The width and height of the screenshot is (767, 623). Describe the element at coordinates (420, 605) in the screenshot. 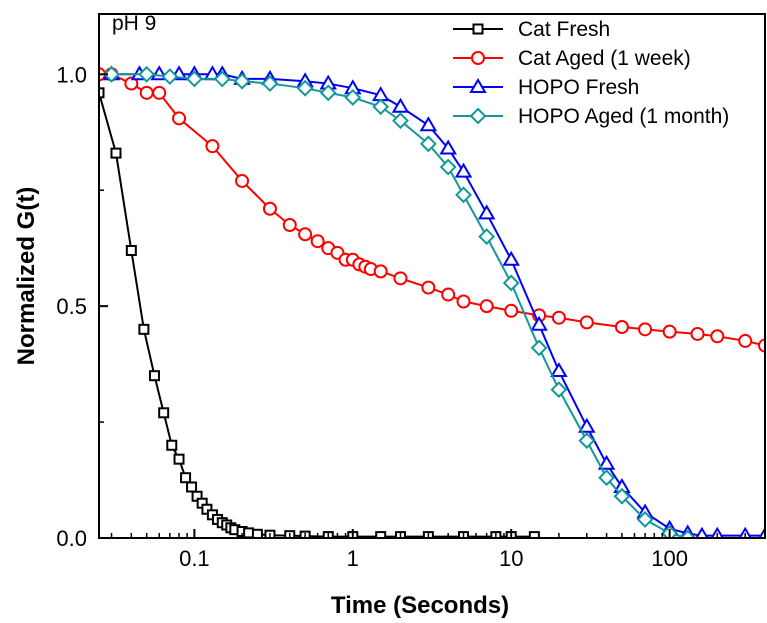

I see `x-axis-title: Time (Seconds)` at that location.